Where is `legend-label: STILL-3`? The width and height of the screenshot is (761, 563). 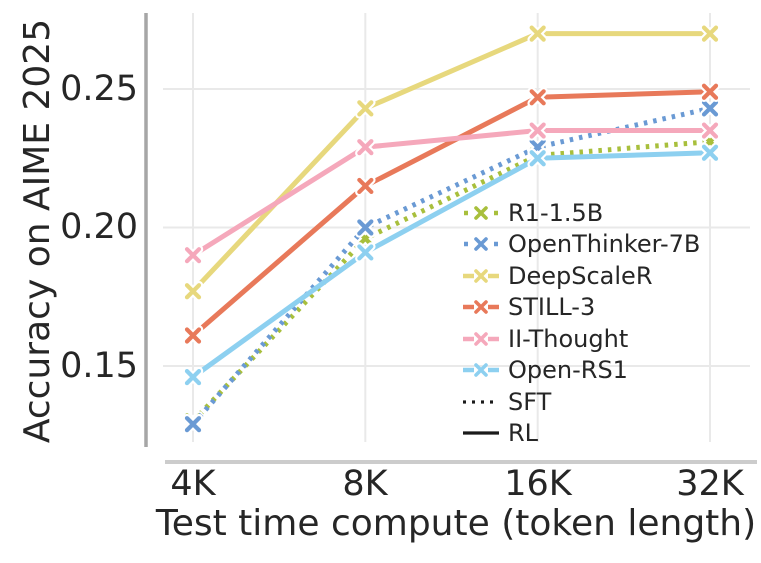
legend-label: STILL-3 is located at coordinates (552, 307).